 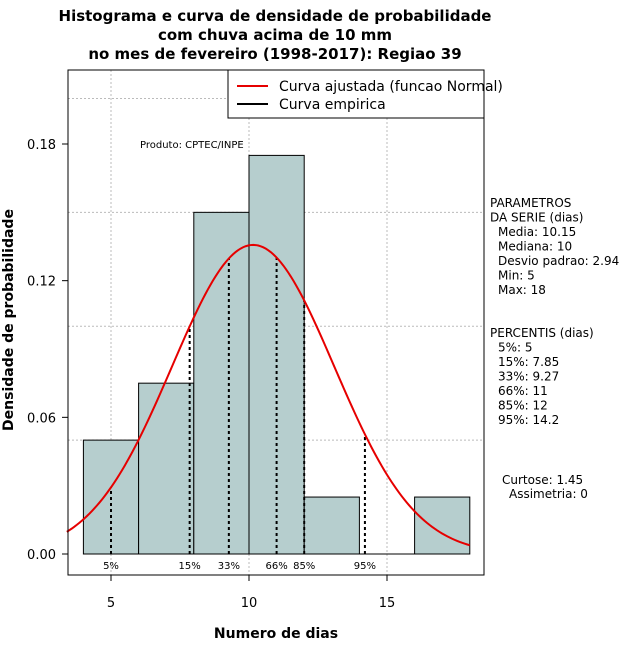 What do you see at coordinates (249, 603) in the screenshot?
I see `x-tick-label-1: 10` at bounding box center [249, 603].